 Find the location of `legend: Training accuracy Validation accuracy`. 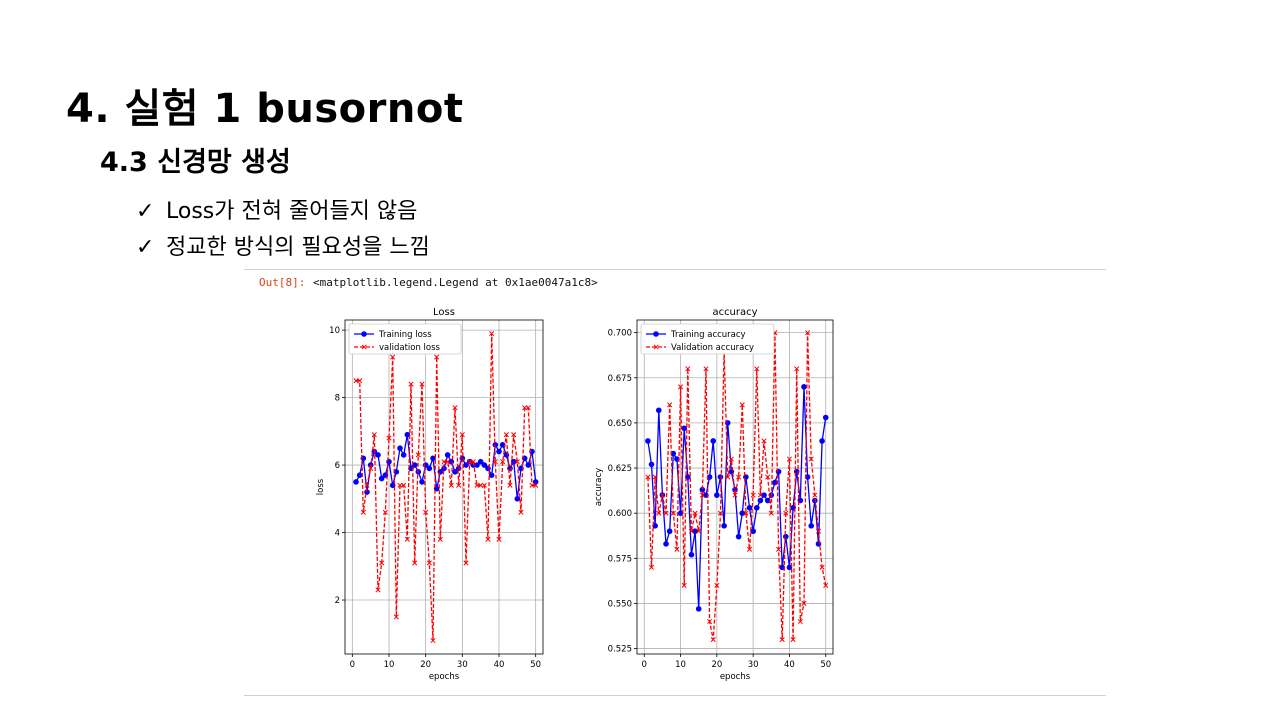

legend: Training accuracy Validation accuracy is located at coordinates (707, 339).